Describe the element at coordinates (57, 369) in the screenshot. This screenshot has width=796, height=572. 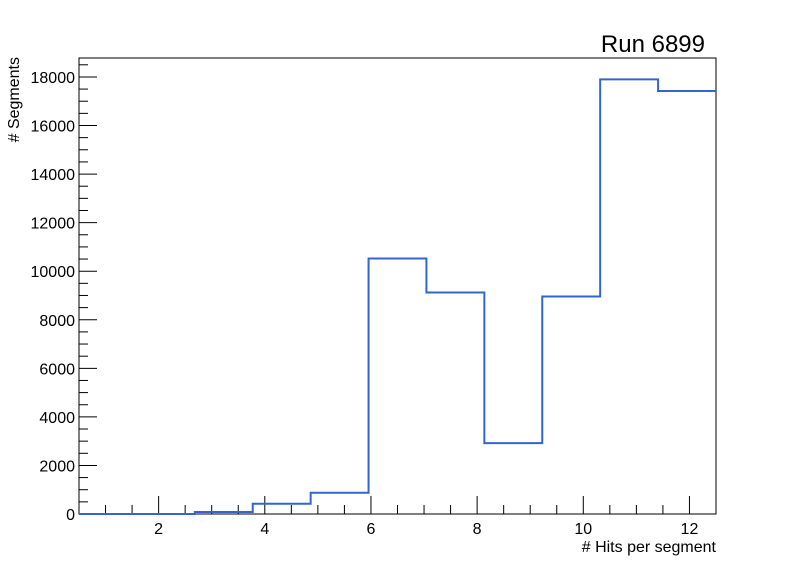
I see `y-tick-label: 6000` at that location.